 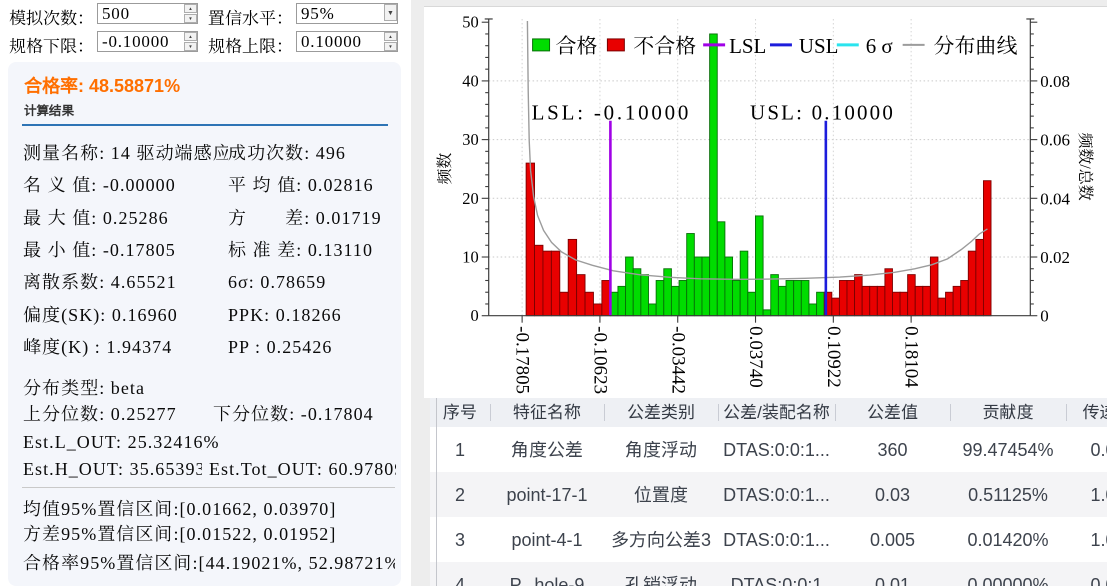 What do you see at coordinates (612, 113) in the screenshot?
I see `svg-text: LSL: -0.10000` at bounding box center [612, 113].